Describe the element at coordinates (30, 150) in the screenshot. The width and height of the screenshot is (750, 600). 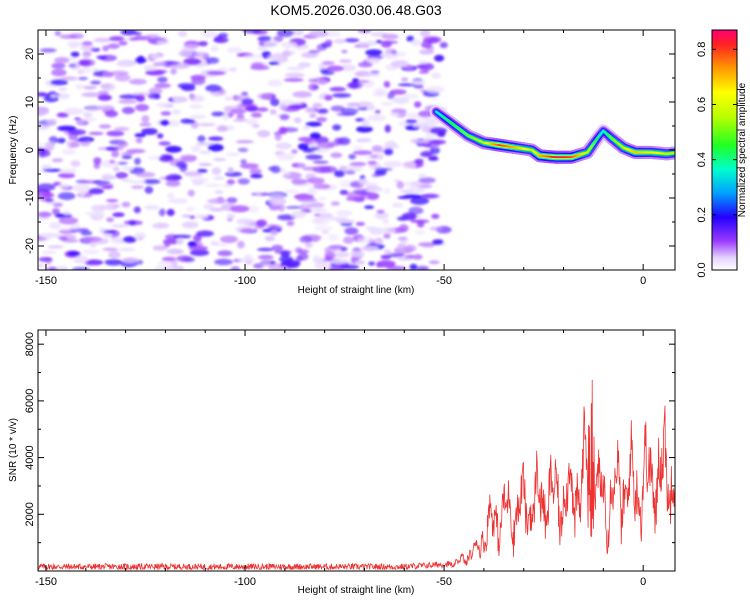
I see `y-tick-label: 0` at that location.